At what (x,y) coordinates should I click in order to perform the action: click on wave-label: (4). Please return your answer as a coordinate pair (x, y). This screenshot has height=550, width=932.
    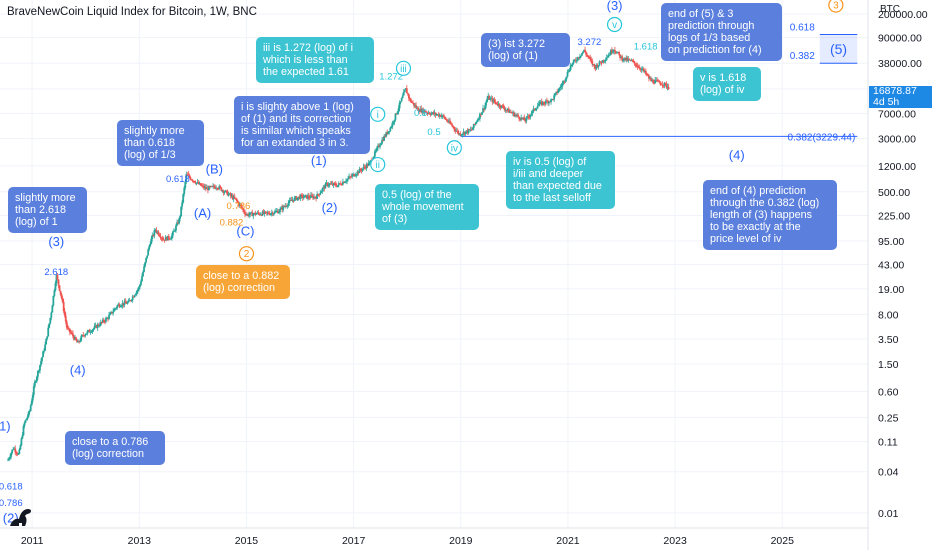
    Looking at the image, I should click on (78, 370).